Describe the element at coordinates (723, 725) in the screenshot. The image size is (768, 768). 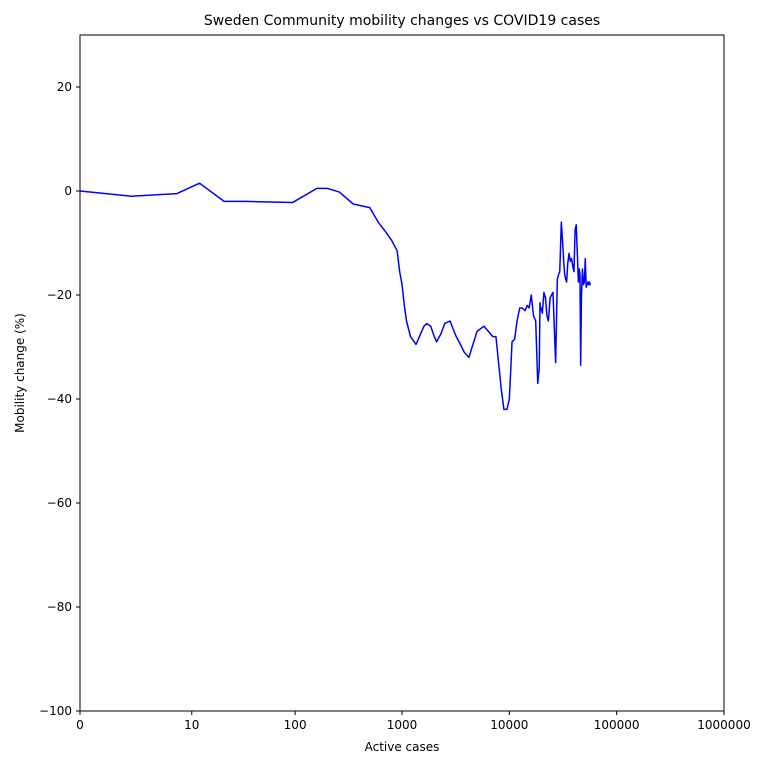
I see `x-tick-label: 1000000` at that location.